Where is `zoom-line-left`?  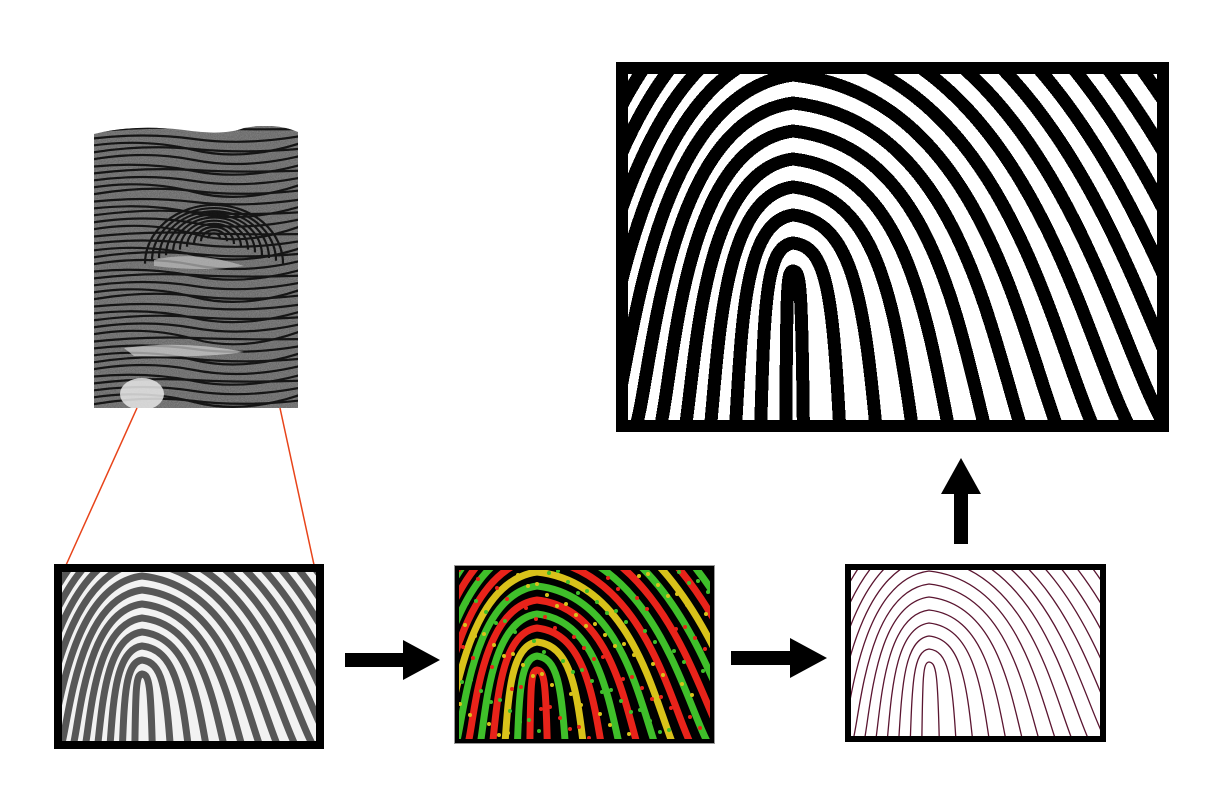 zoom-line-left is located at coordinates (99, 491).